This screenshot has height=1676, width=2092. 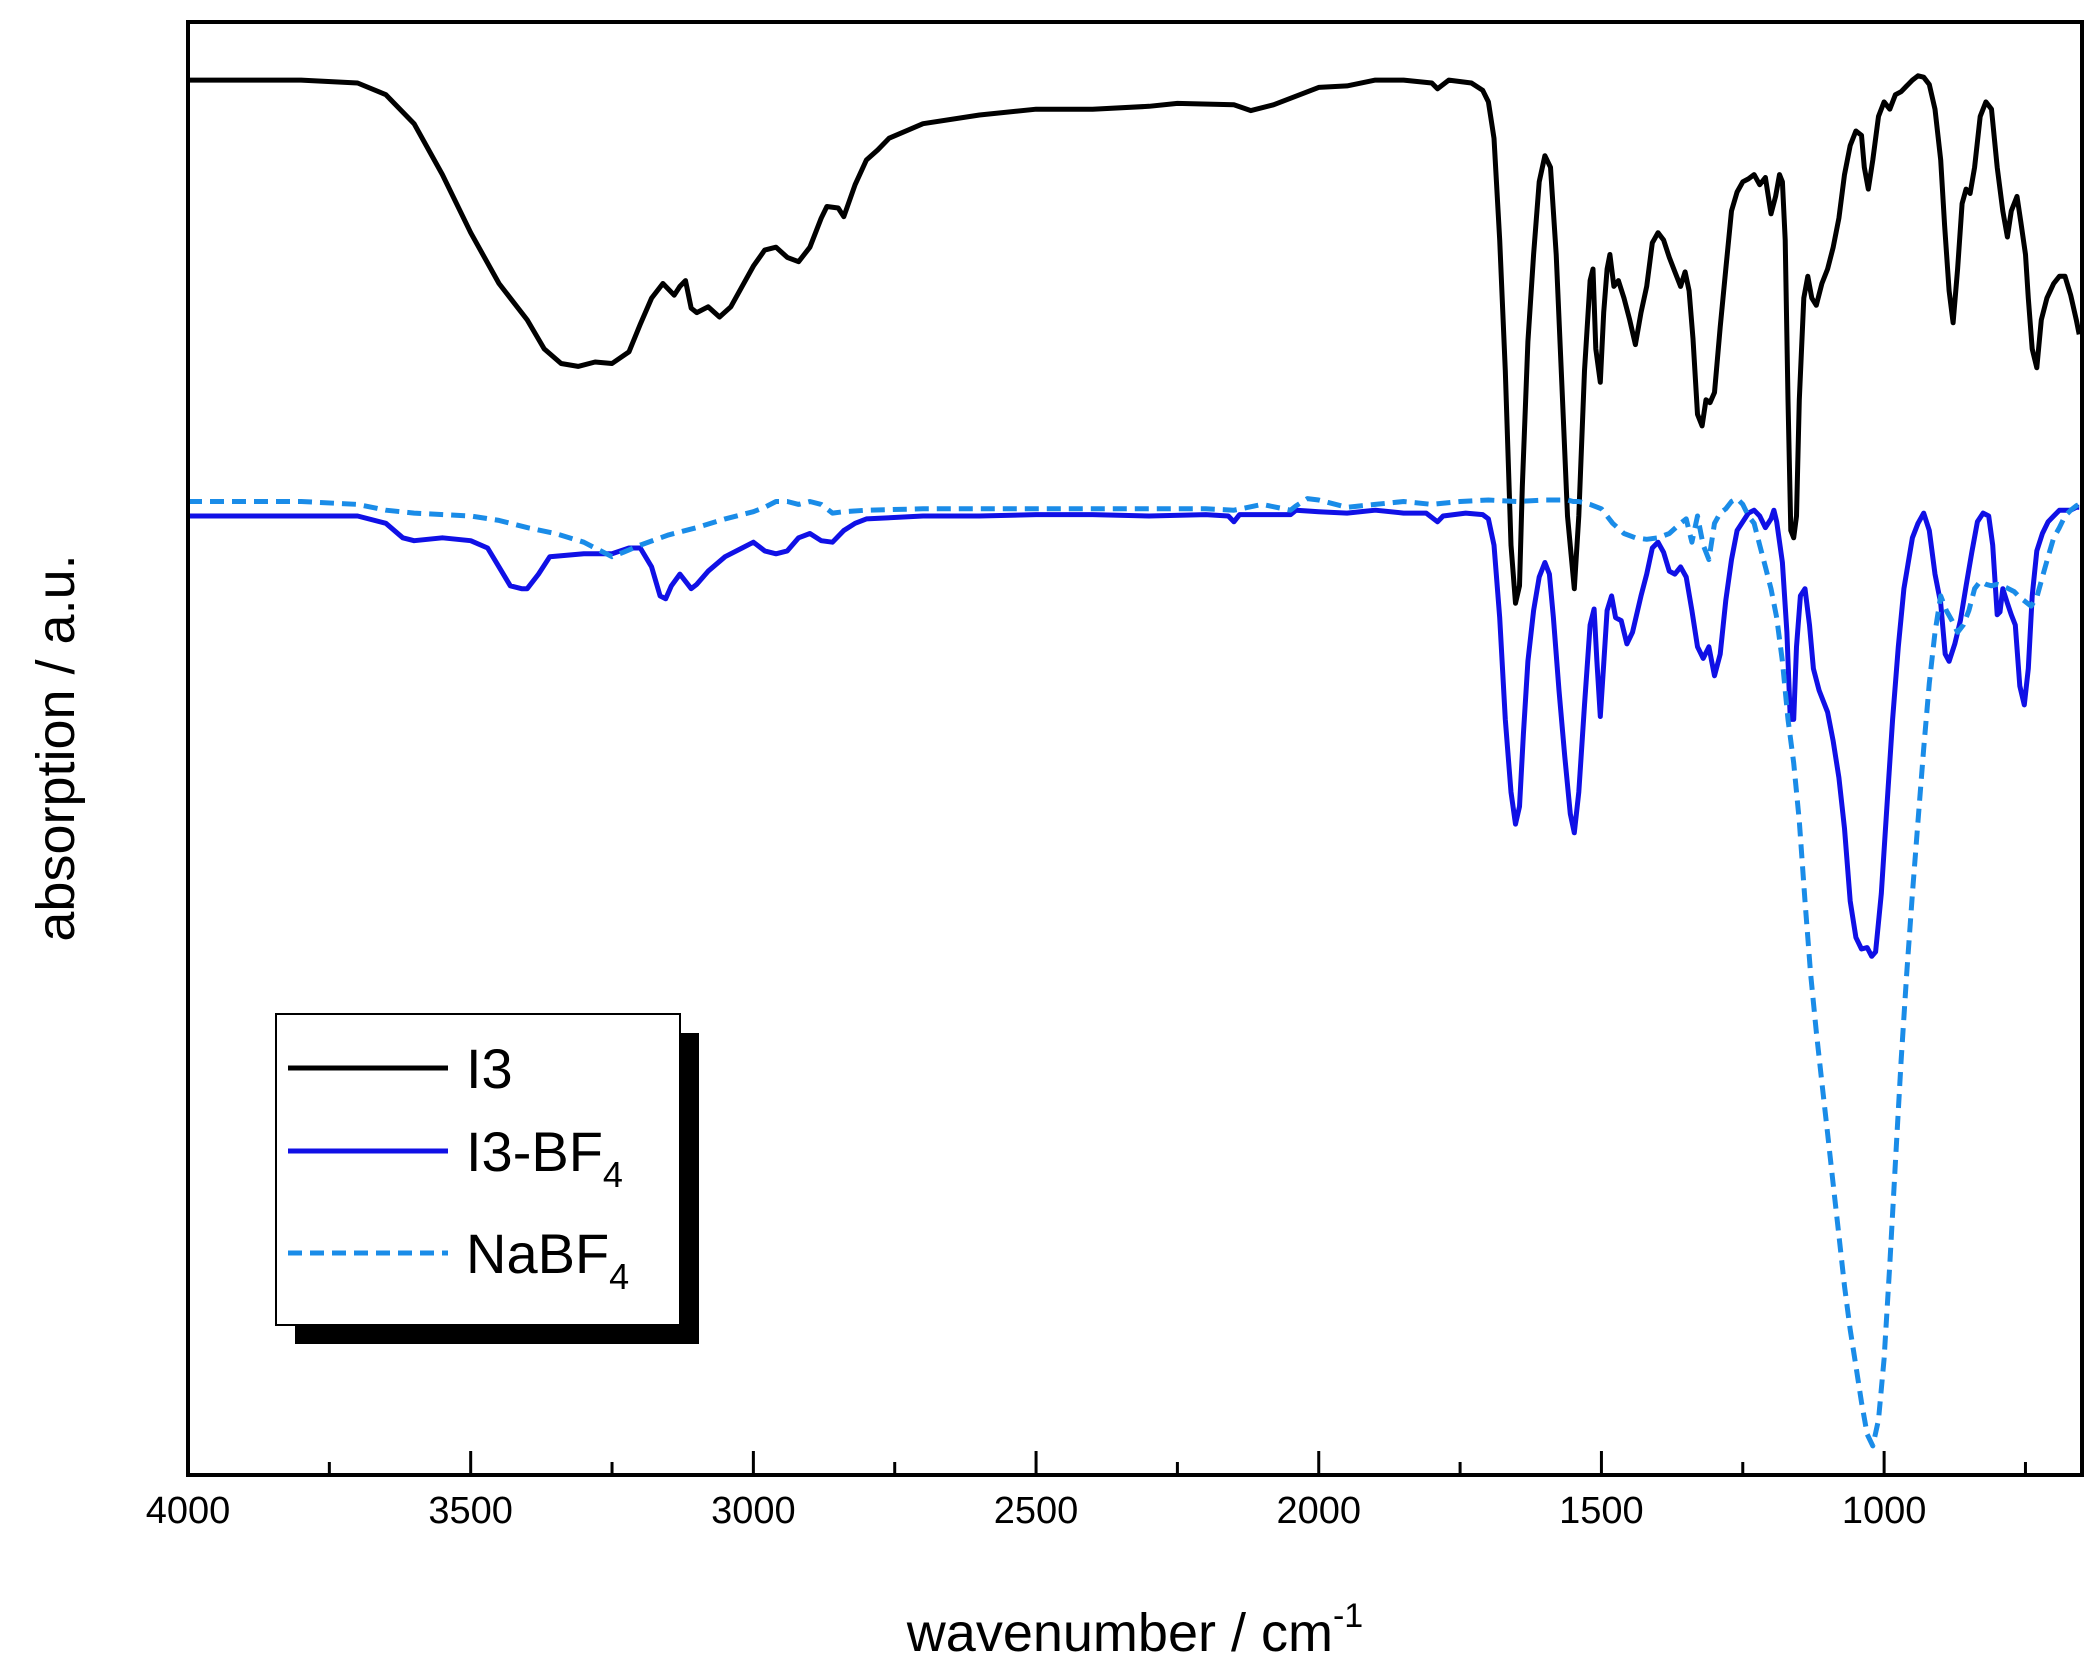 I want to click on x-axis-title: wavenumber / cm-1, so click(x=1134, y=1630).